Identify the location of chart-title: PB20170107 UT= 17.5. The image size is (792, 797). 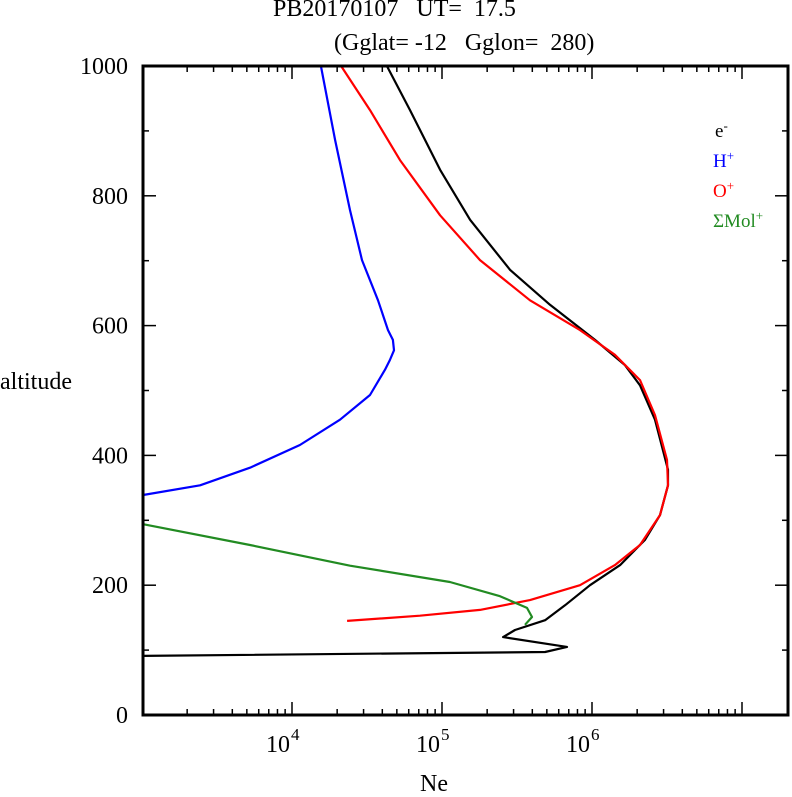
(394, 11).